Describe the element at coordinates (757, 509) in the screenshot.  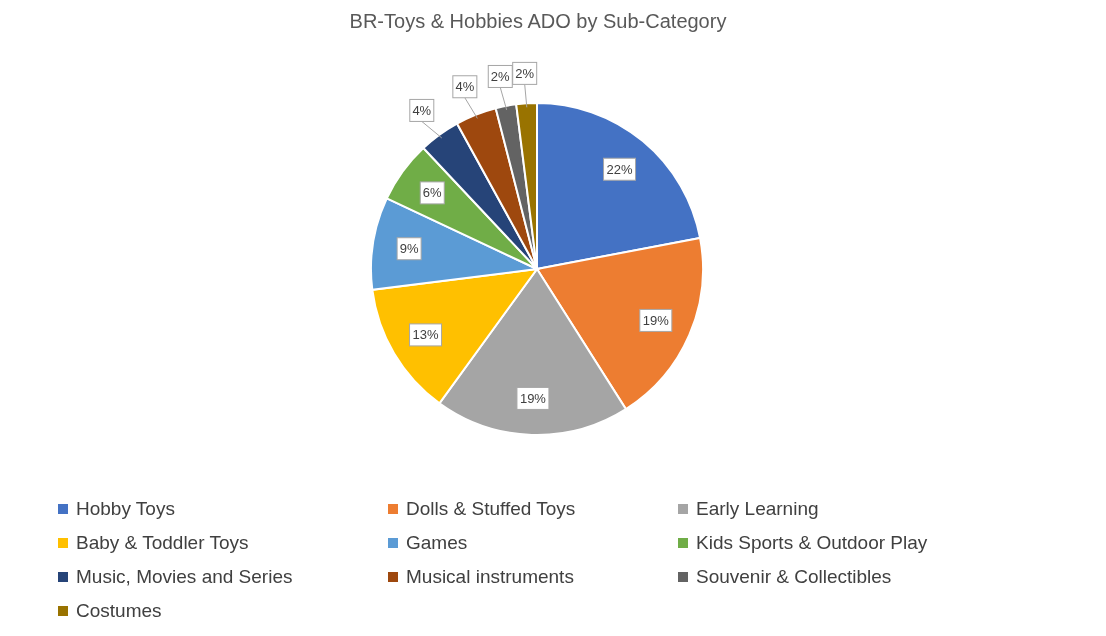
I see `legend-label: Early Learning` at that location.